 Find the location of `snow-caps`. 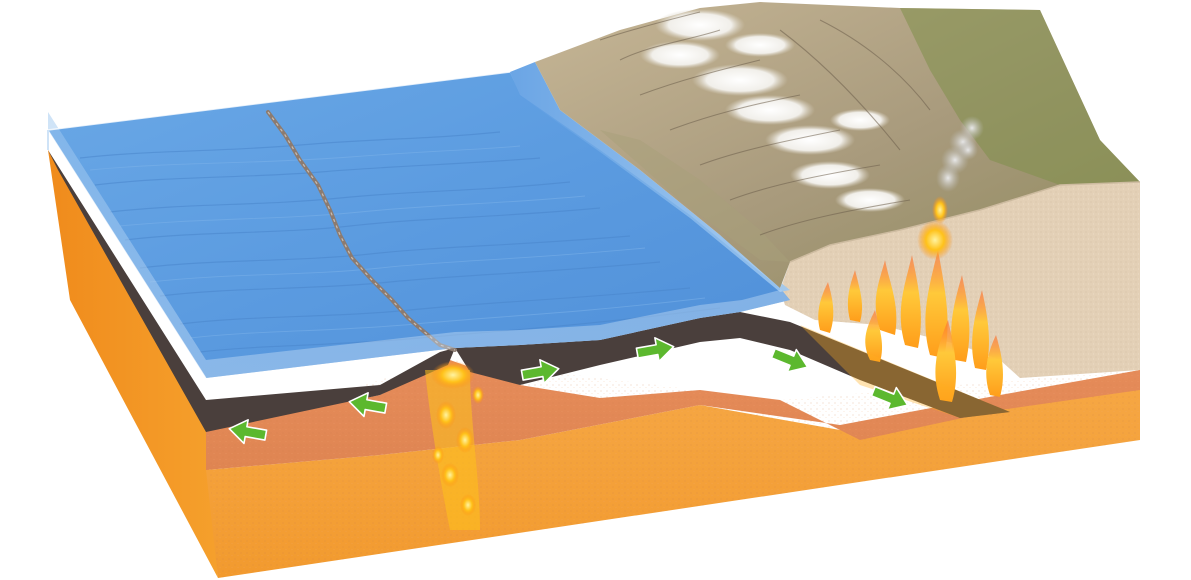

snow-caps is located at coordinates (772, 110).